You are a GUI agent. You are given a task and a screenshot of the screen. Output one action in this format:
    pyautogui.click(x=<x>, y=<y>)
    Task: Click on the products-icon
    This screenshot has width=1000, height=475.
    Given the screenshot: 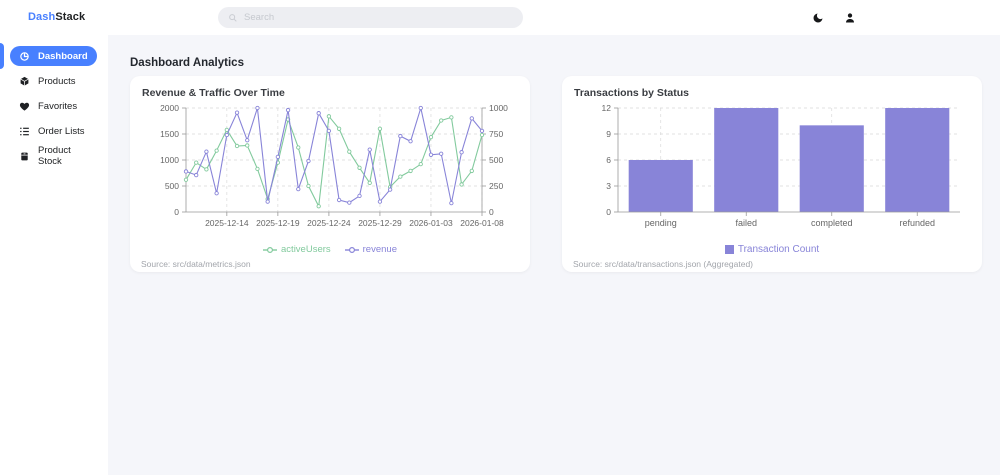 What is the action you would take?
    pyautogui.click(x=24, y=81)
    